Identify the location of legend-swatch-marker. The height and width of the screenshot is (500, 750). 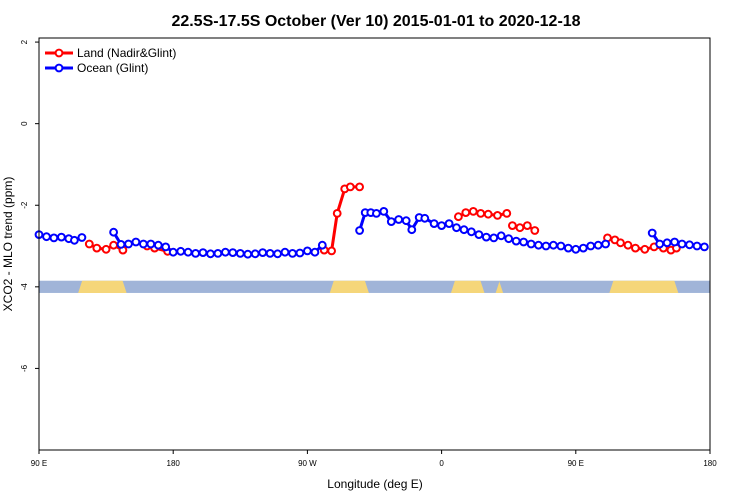
(59, 53).